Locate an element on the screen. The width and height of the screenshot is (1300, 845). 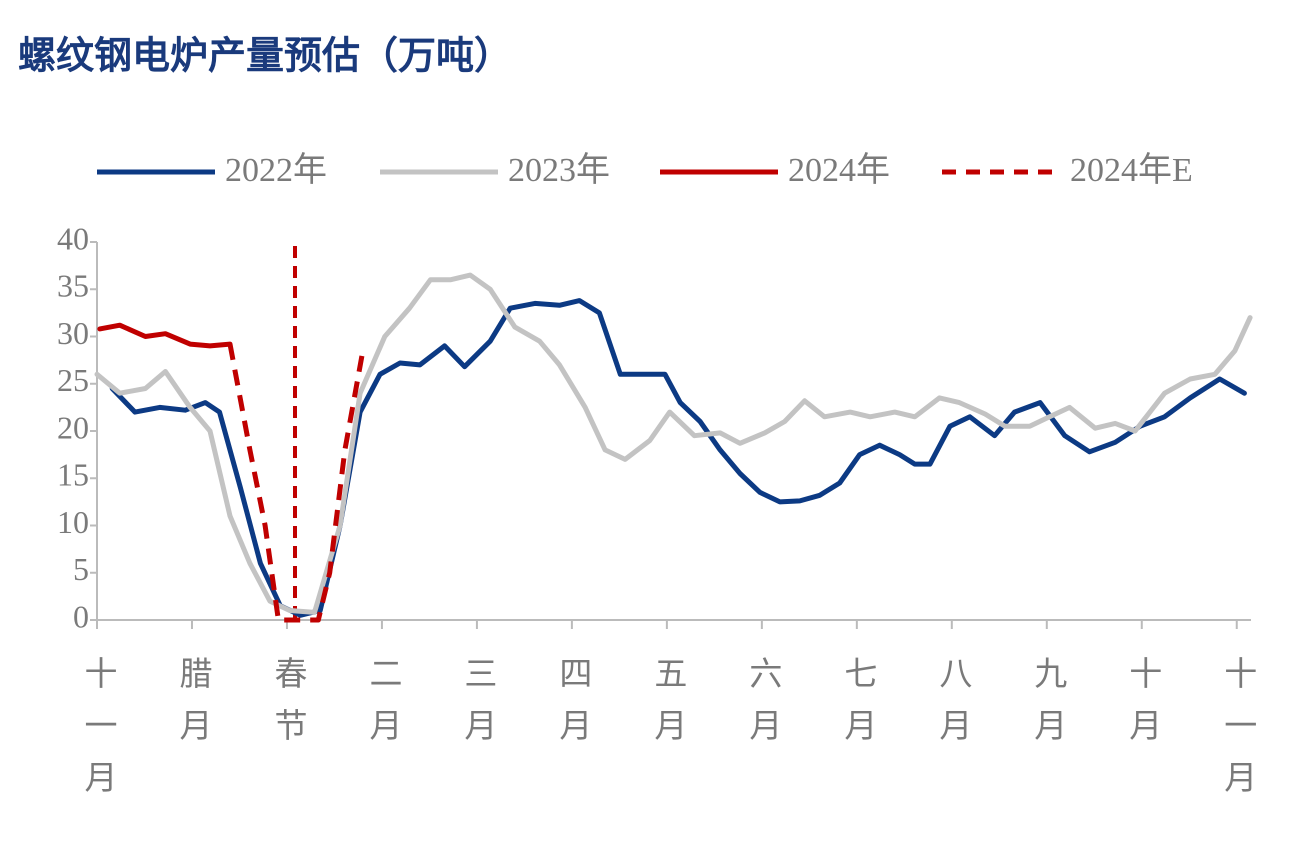
y-tick-label: 40 is located at coordinates (73, 238).